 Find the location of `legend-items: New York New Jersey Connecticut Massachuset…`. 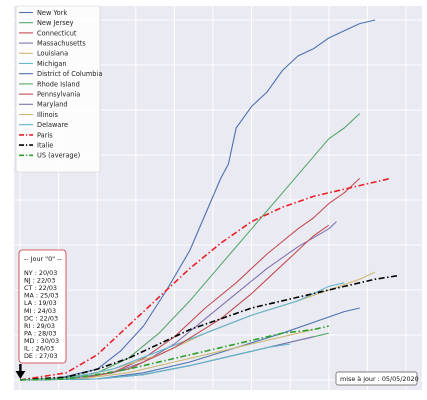

legend-items: New York New Jersey Connecticut Massachuset… is located at coordinates (60, 84).